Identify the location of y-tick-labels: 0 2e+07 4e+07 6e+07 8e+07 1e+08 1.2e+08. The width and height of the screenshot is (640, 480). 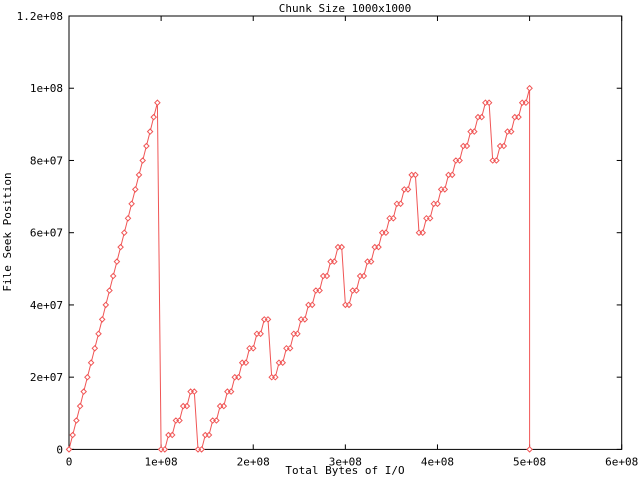
(40, 233).